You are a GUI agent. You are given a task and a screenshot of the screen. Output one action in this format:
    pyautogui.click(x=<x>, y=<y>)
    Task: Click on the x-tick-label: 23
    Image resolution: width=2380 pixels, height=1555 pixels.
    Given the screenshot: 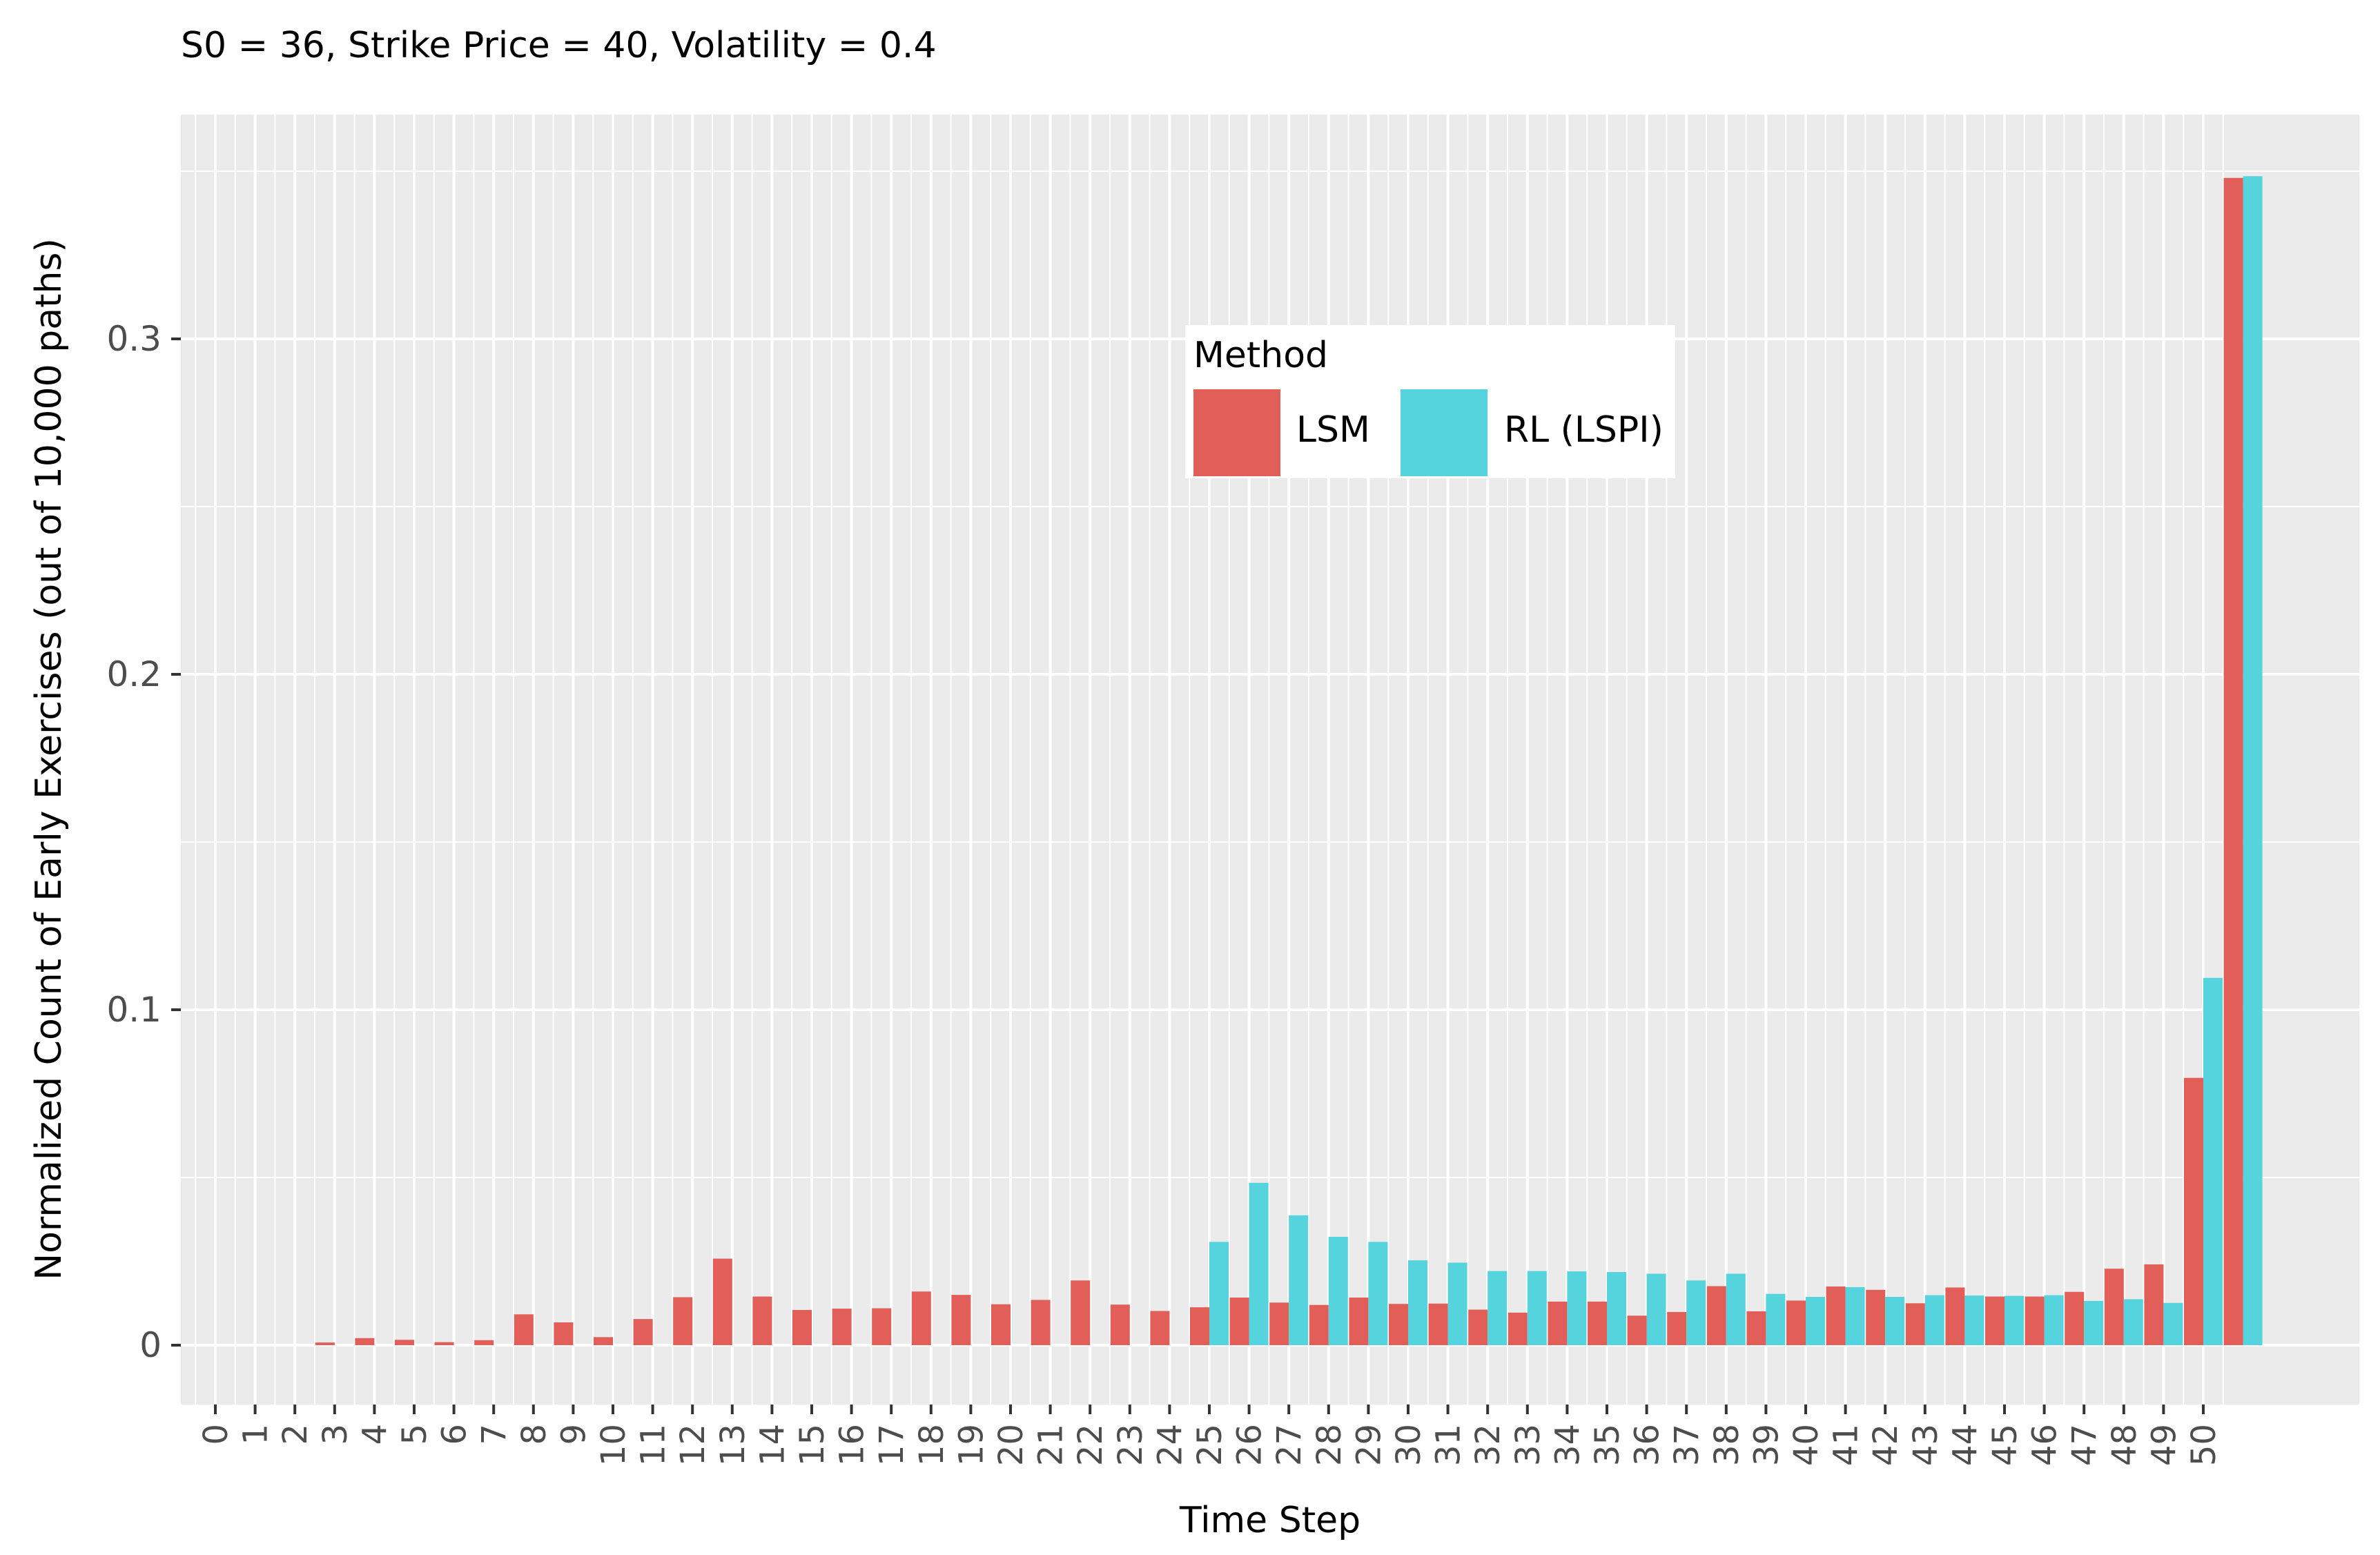 What is the action you would take?
    pyautogui.click(x=1130, y=1445)
    